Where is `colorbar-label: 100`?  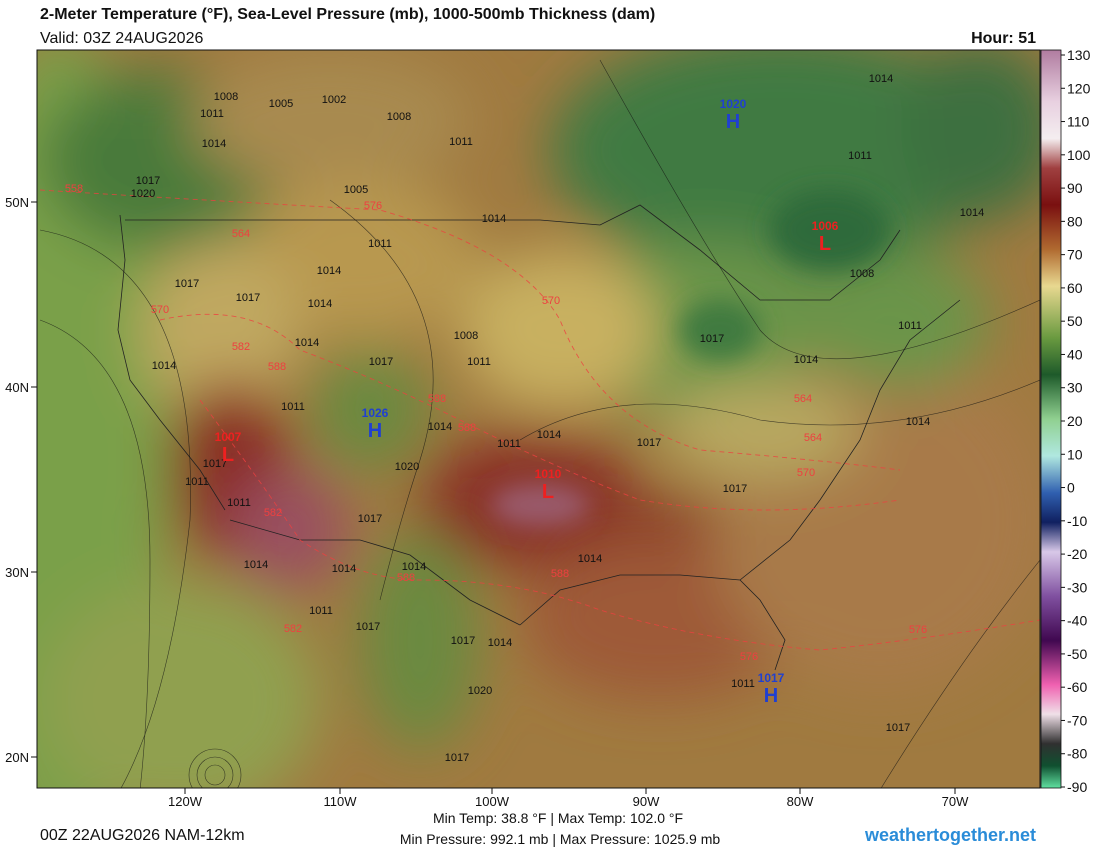
colorbar-label: 100 is located at coordinates (1079, 155).